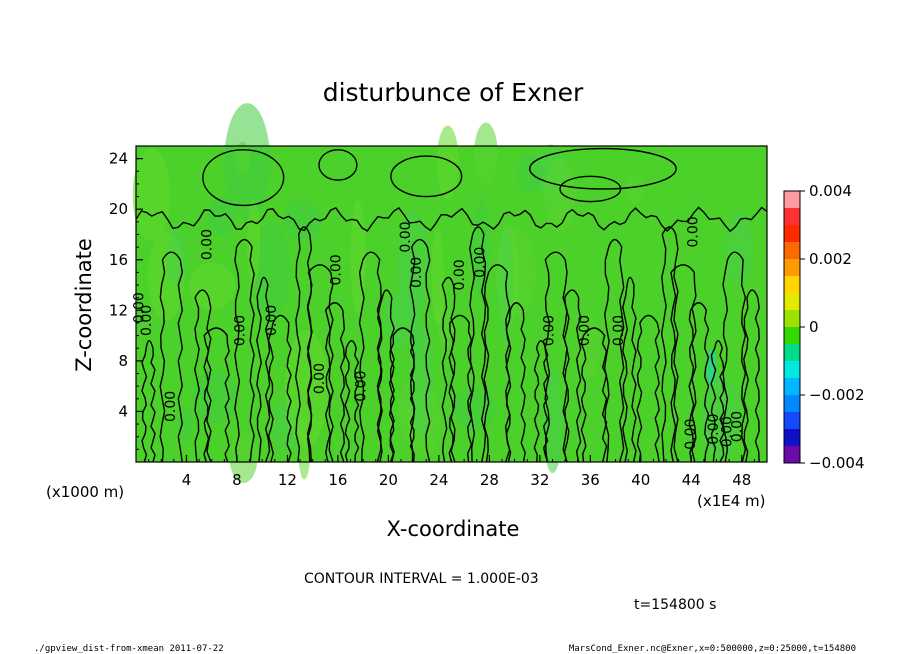 This screenshot has width=904, height=654. Describe the element at coordinates (451, 472) in the screenshot. I see `x-axis: 4 8 12 16 20 24 28 32 36 40 44 48` at that location.